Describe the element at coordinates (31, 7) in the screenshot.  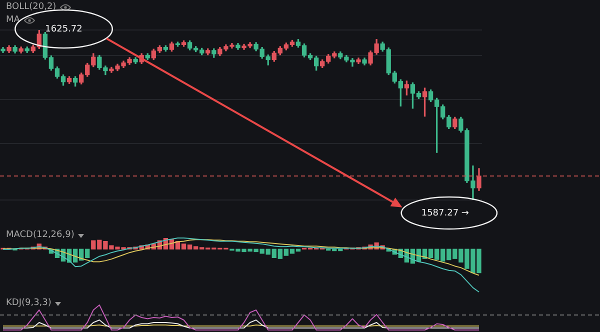
I see `text: BOLL(20,2)` at that location.